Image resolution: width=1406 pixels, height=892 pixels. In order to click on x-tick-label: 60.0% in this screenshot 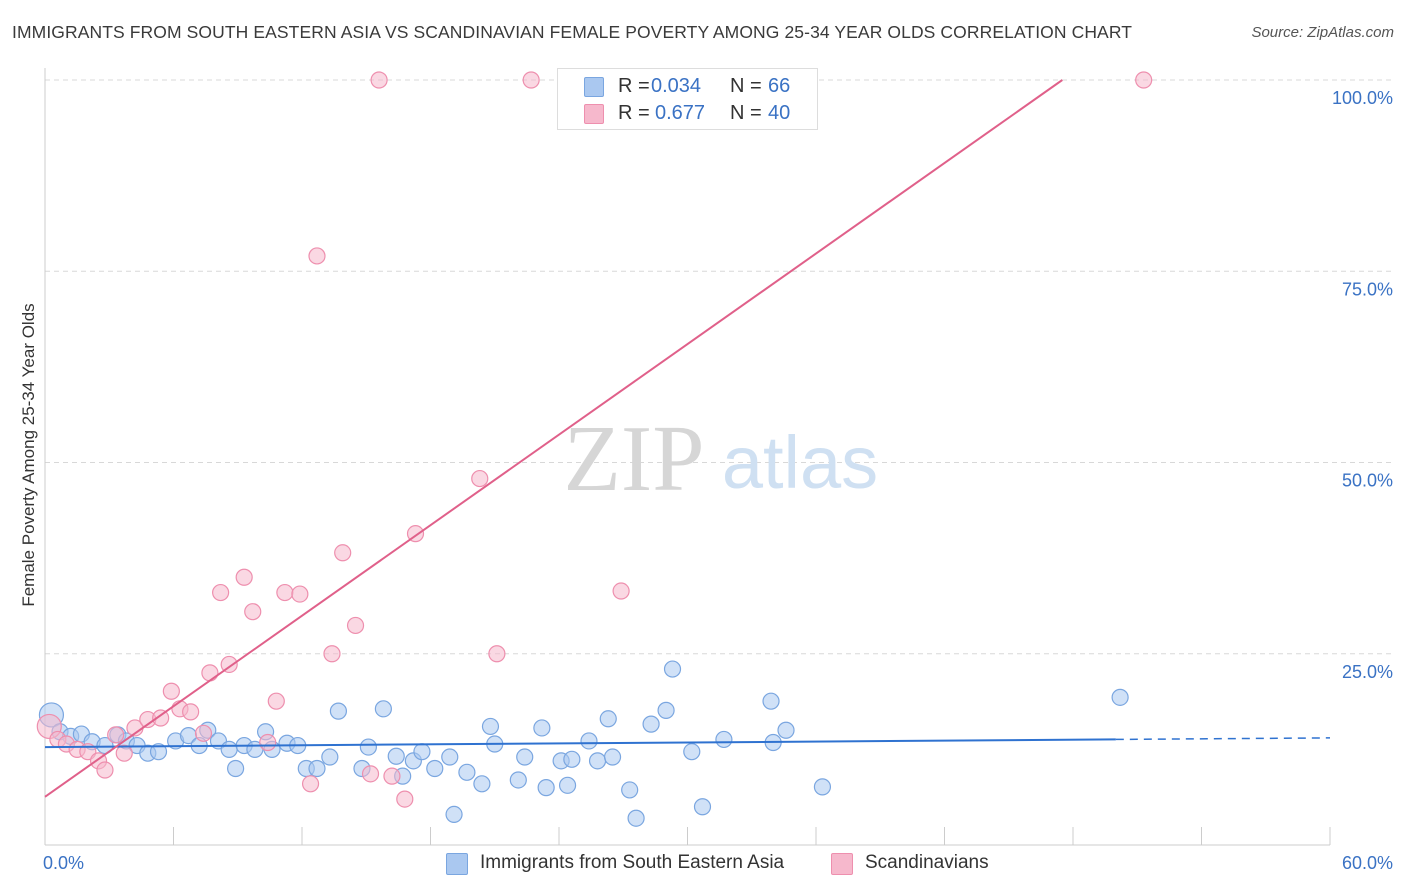, I will do `click(1367, 863)`.